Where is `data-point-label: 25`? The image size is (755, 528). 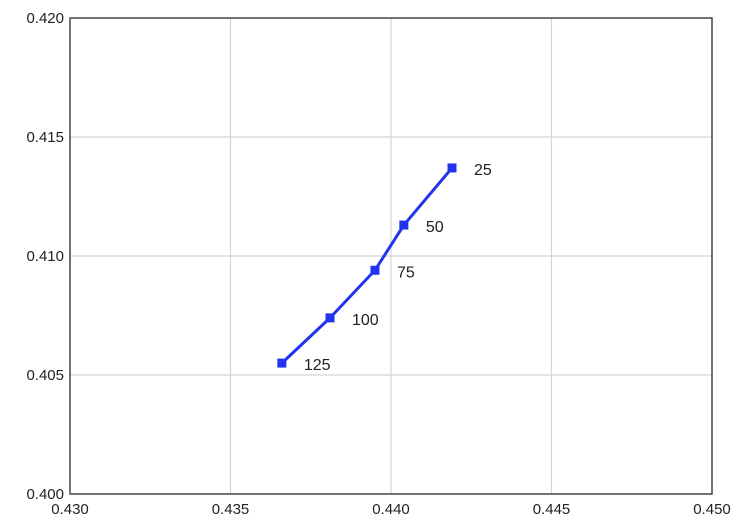 data-point-label: 25 is located at coordinates (483, 170).